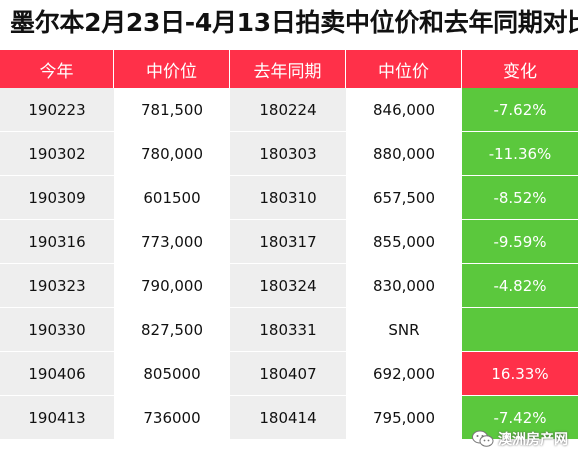 The width and height of the screenshot is (578, 459). Describe the element at coordinates (520, 418) in the screenshot. I see `cell-change: -7.42%` at that location.